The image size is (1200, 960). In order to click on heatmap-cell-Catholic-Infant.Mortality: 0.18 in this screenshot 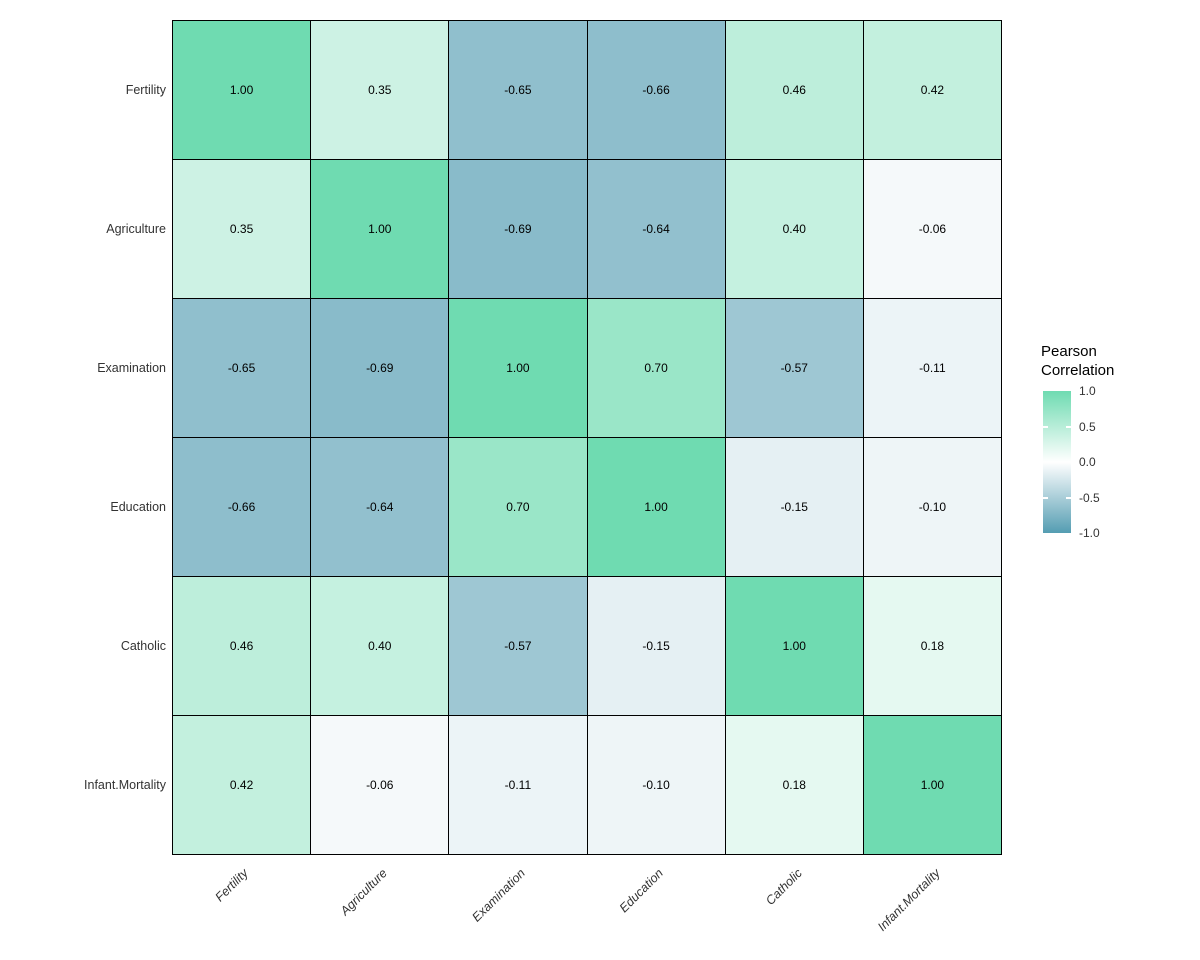, I will do `click(932, 646)`.